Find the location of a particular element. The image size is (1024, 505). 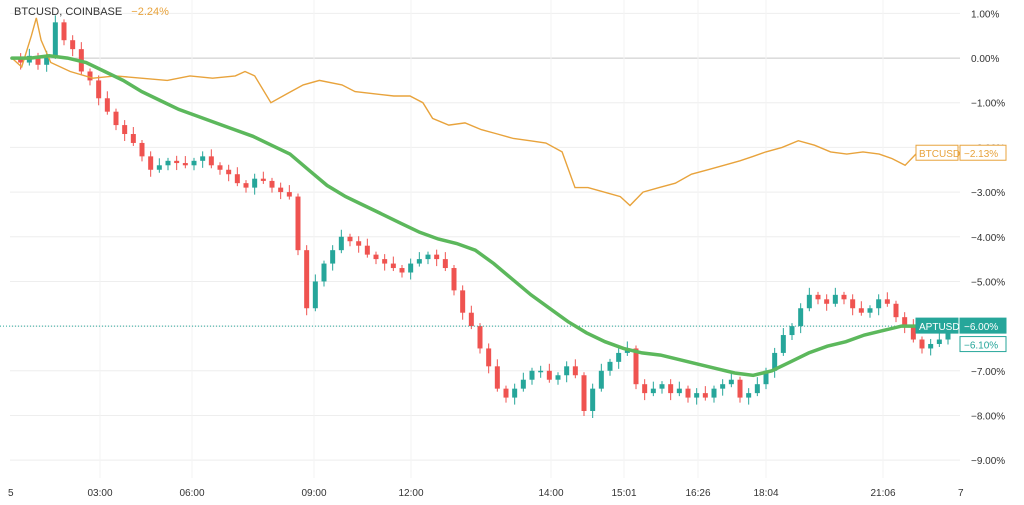

apt-last-label: −6.10% is located at coordinates (983, 344).